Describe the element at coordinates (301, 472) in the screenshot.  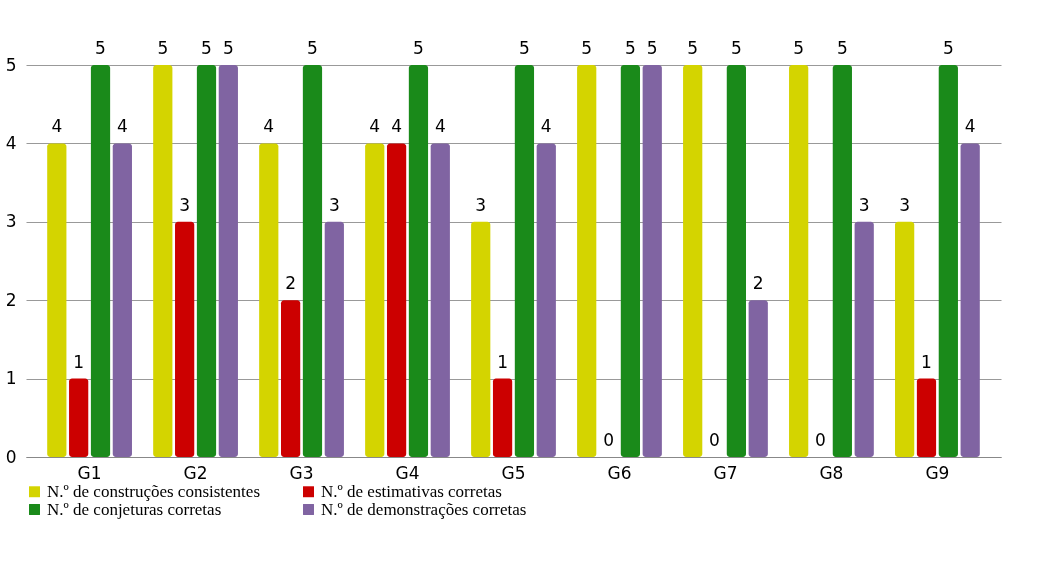
I see `x-tick-label: G3` at that location.